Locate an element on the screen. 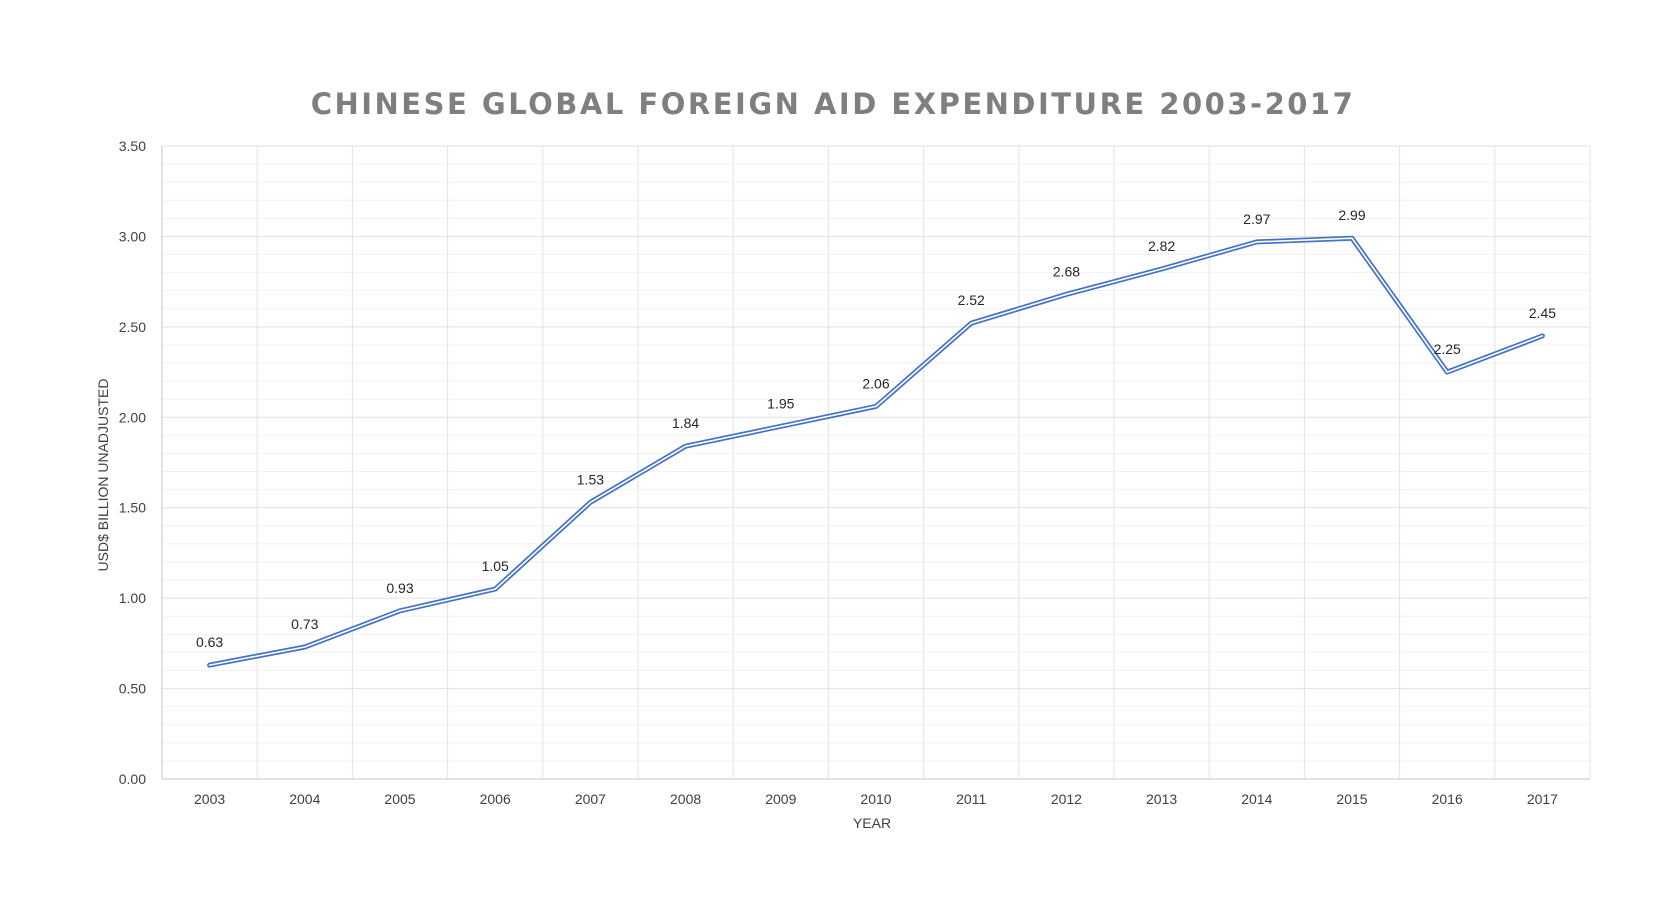  y-tick-label: 2.00 is located at coordinates (132, 417).